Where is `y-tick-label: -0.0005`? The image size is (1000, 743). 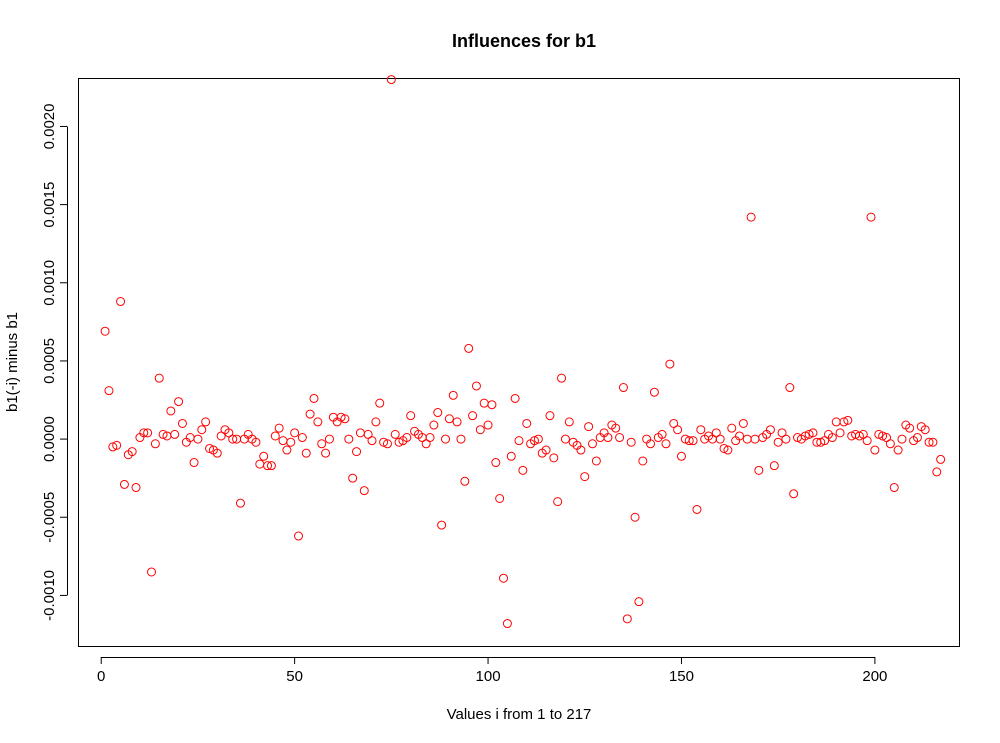 y-tick-label: -0.0005 is located at coordinates (49, 517).